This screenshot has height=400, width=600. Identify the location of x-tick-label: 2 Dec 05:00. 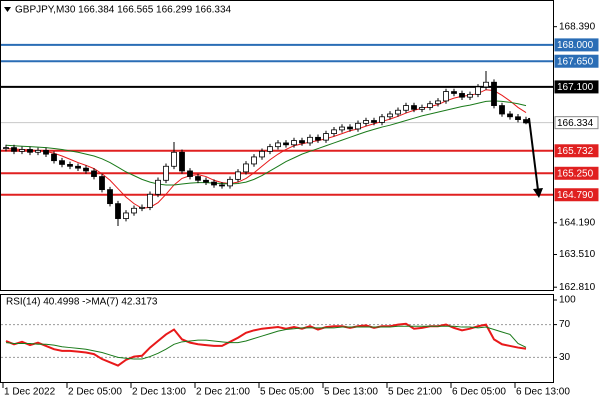
(95, 392).